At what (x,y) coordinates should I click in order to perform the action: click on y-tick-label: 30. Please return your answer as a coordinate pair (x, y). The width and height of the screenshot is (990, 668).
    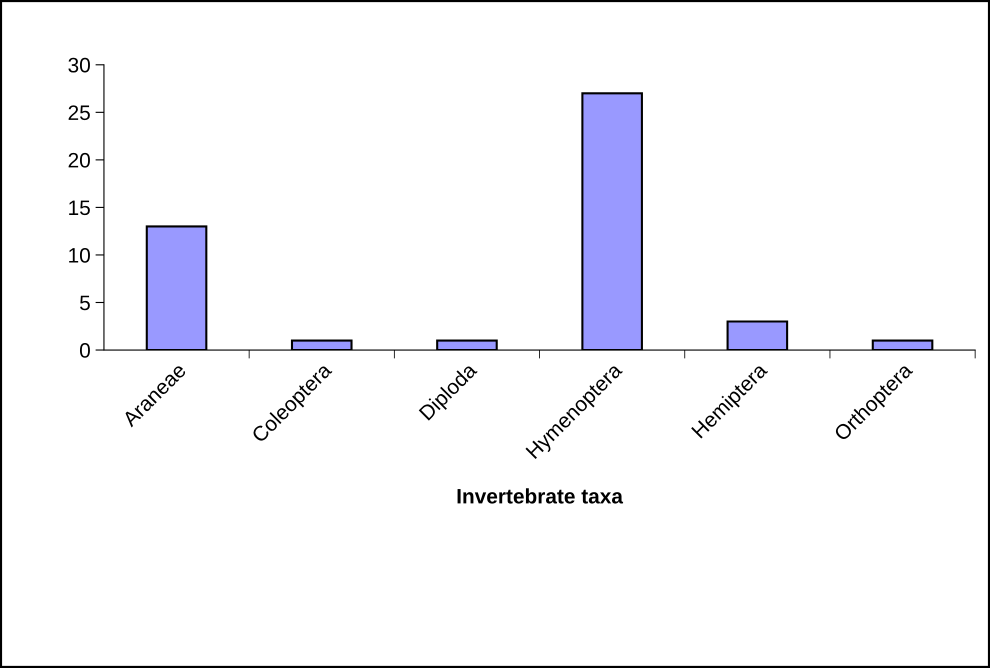
    Looking at the image, I should click on (79, 65).